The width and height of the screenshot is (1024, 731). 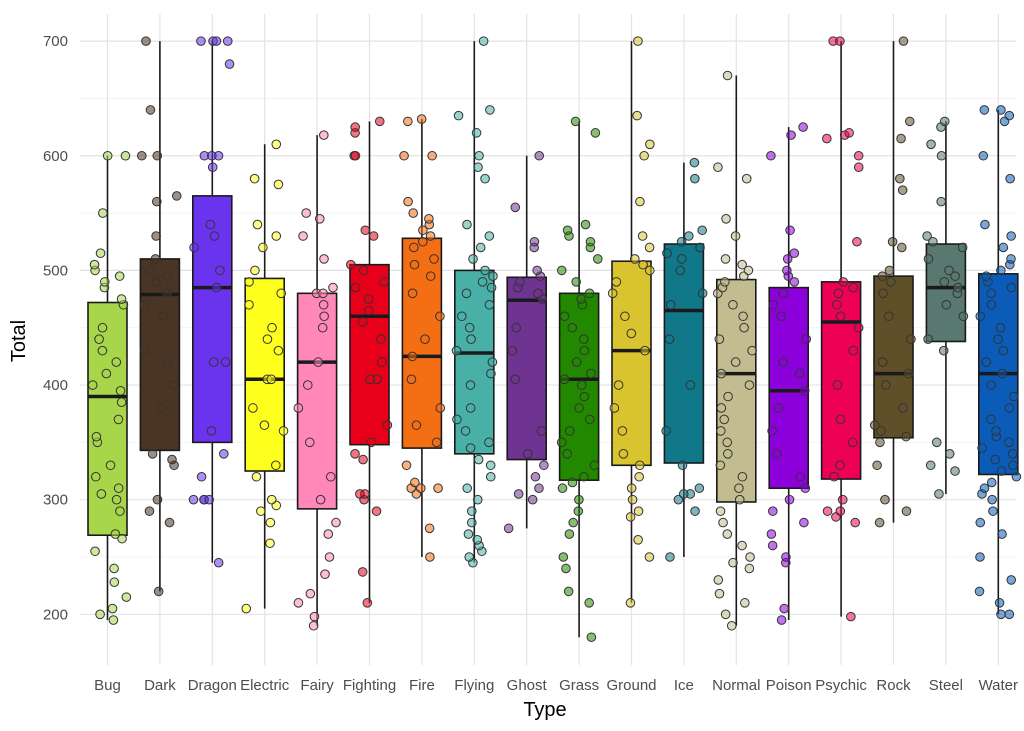 I want to click on x-tick-label-psychic: Psychic, so click(x=841, y=685).